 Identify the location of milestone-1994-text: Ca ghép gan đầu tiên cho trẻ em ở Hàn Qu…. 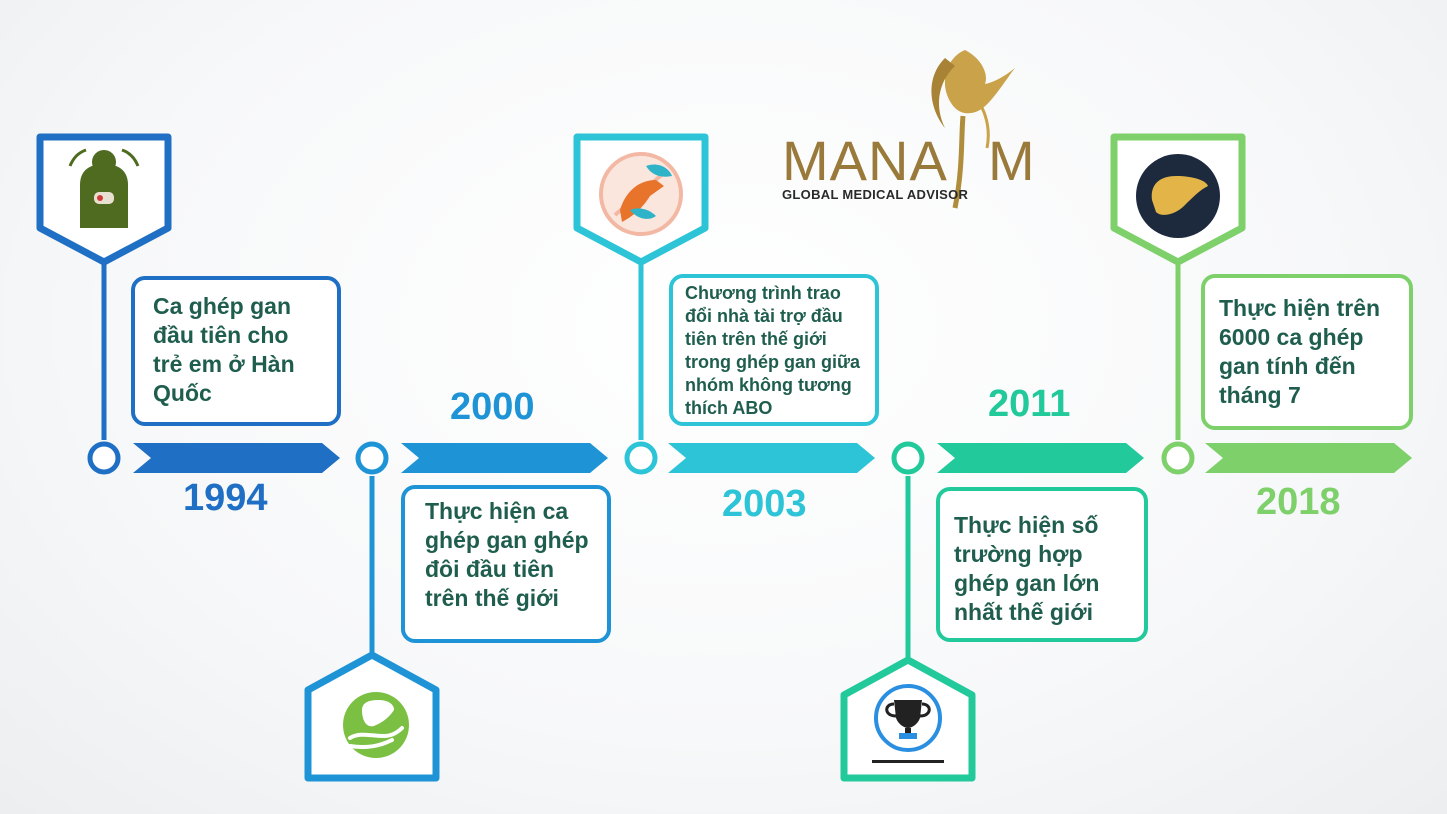
(236, 351).